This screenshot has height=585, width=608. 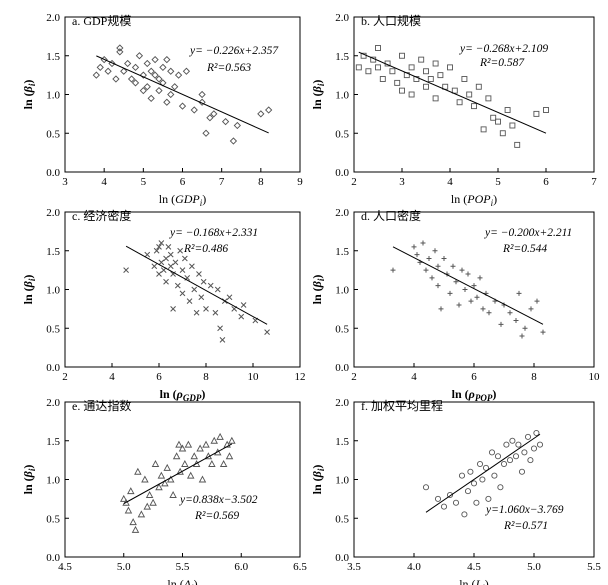 I want to click on regression-equation: y= −0.168x+2.331, so click(x=213, y=233).